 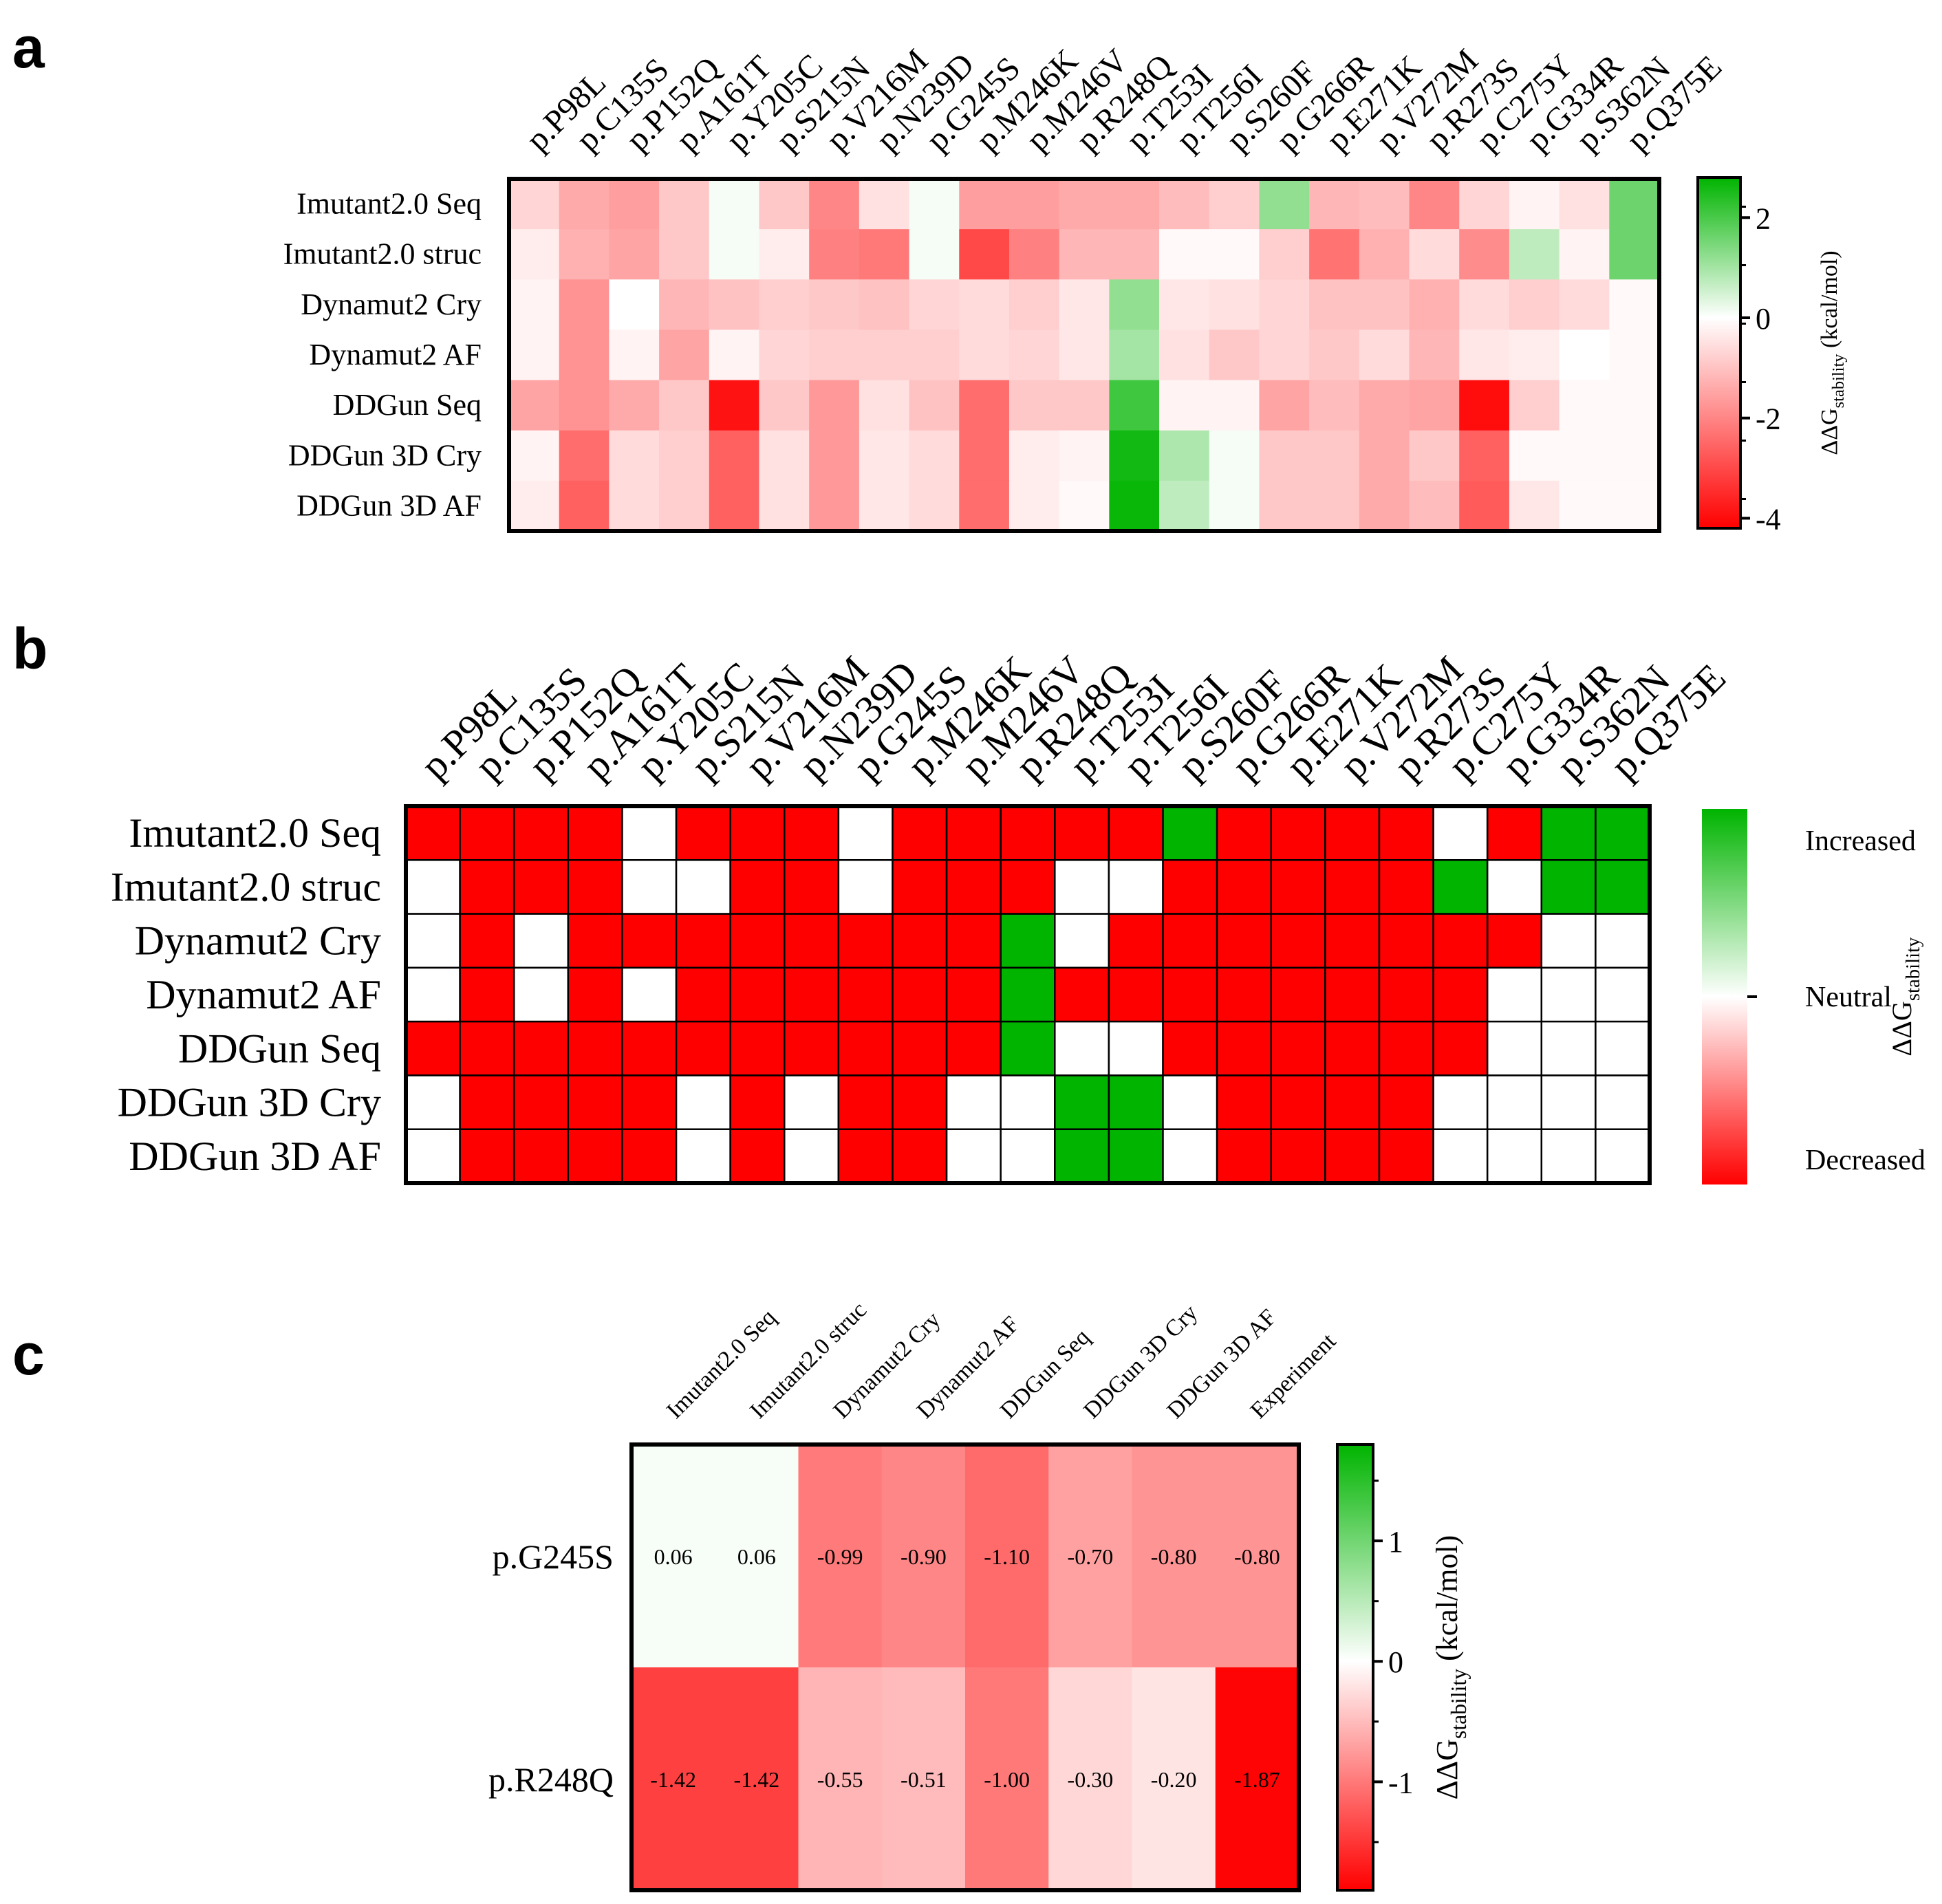 I want to click on row-label: Dynamut2 AF, so click(x=263, y=994).